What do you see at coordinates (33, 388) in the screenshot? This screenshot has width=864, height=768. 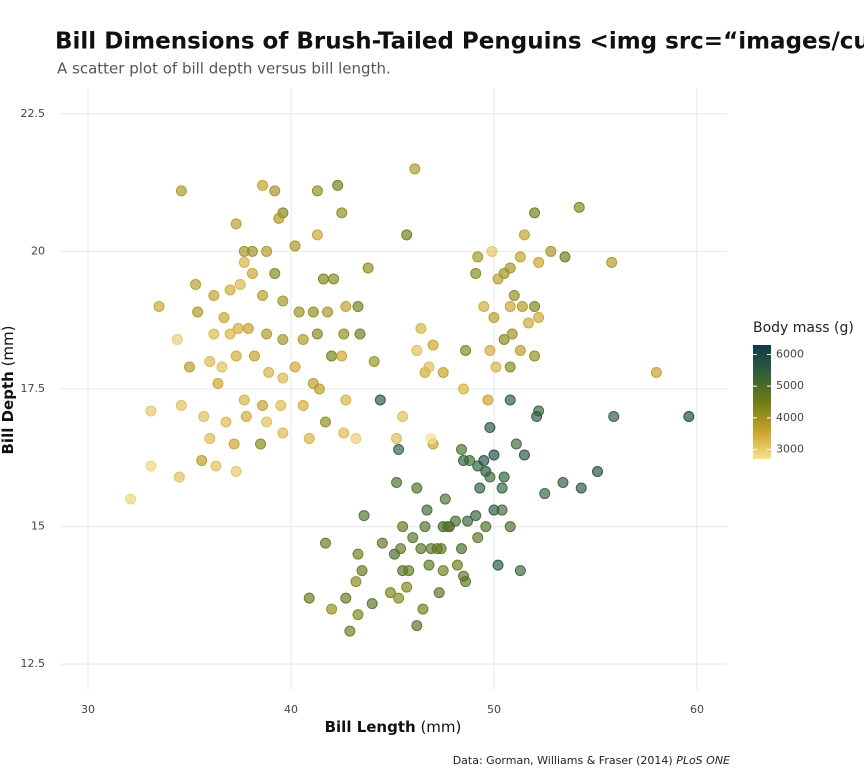 I see `y-tick-label: 17.5` at bounding box center [33, 388].